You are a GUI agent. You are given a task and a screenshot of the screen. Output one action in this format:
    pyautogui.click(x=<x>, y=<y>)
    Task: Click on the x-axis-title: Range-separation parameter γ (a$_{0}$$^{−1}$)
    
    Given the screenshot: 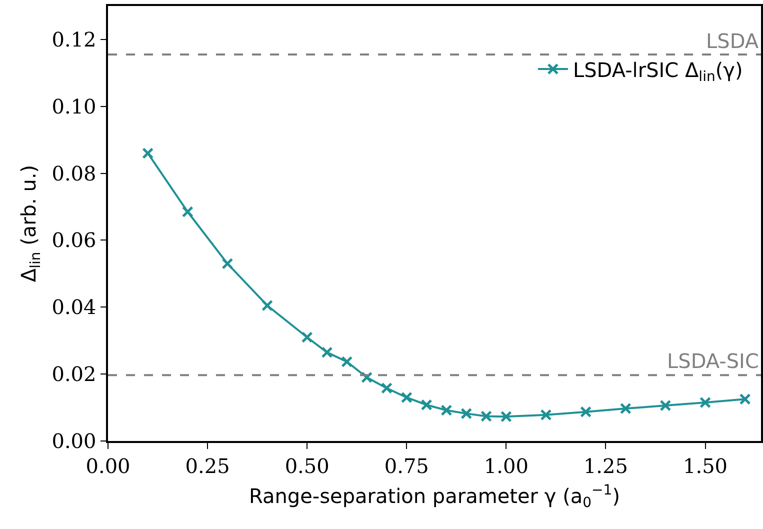 What is the action you would take?
    pyautogui.click(x=434, y=496)
    